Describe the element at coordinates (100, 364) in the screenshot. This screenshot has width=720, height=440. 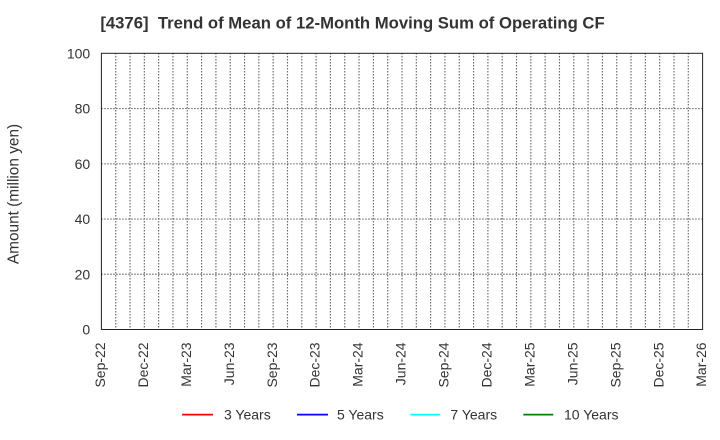
I see `svg-text: Sep-22` at that location.